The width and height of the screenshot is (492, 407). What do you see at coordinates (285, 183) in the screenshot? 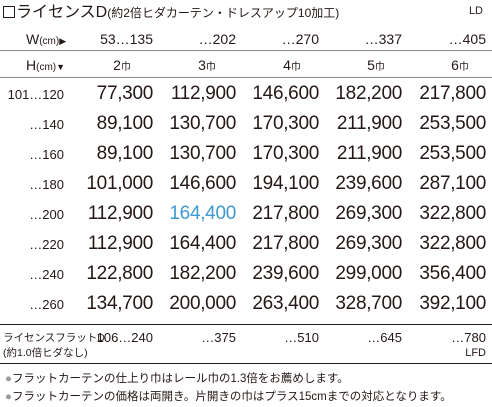
I see `price-cell: 194,100` at bounding box center [285, 183].